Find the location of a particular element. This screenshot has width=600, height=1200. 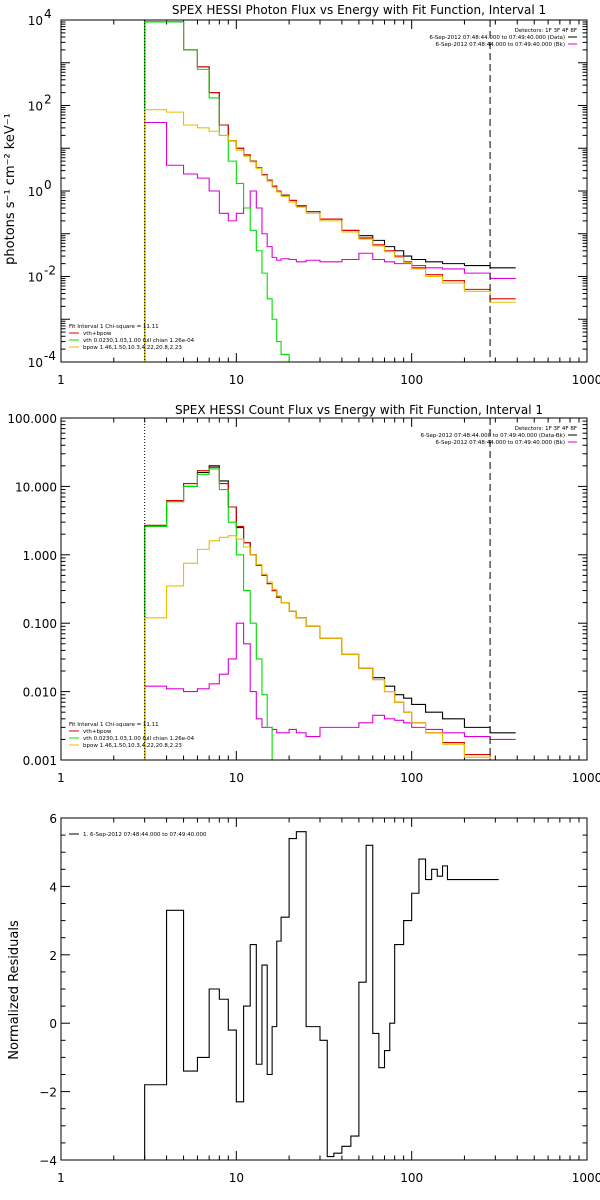

count-flux-ytick-label: 0.100 is located at coordinates (40, 624).